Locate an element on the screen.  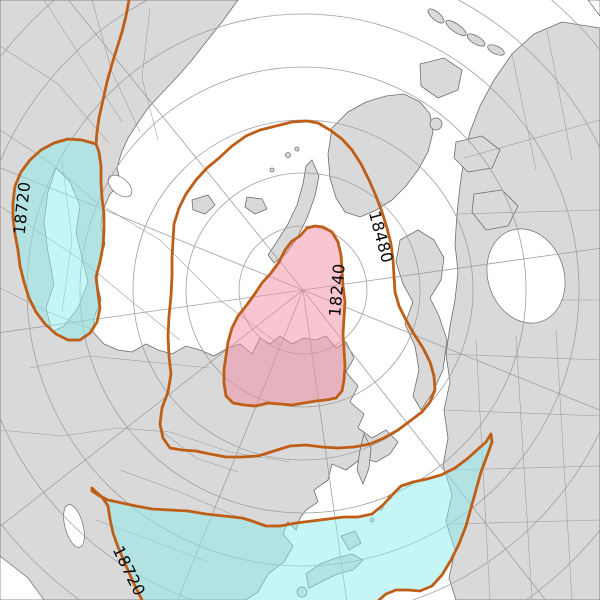
sea-white-sea is located at coordinates (120, 186).